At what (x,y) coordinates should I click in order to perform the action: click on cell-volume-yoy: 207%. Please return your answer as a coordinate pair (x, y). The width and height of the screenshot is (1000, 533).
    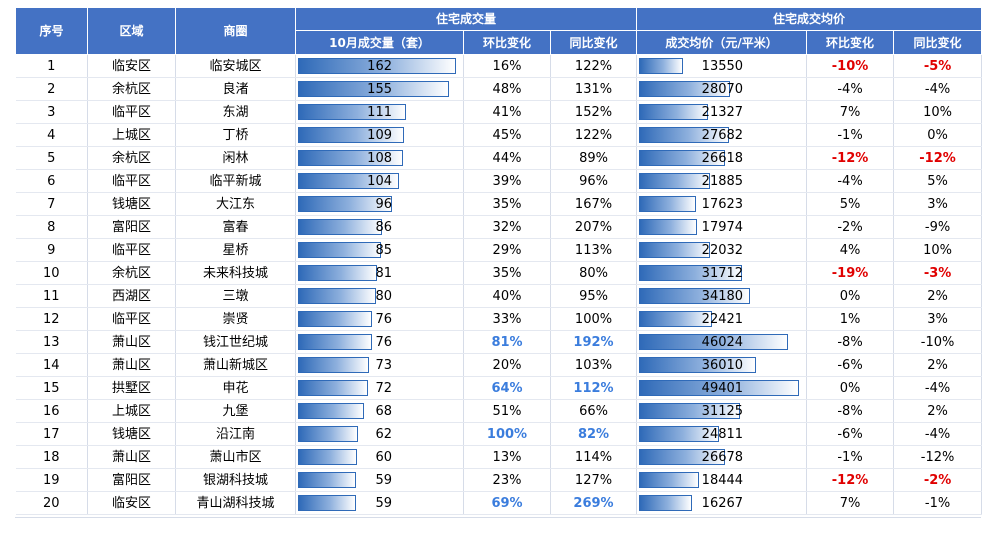
    Looking at the image, I should click on (594, 227).